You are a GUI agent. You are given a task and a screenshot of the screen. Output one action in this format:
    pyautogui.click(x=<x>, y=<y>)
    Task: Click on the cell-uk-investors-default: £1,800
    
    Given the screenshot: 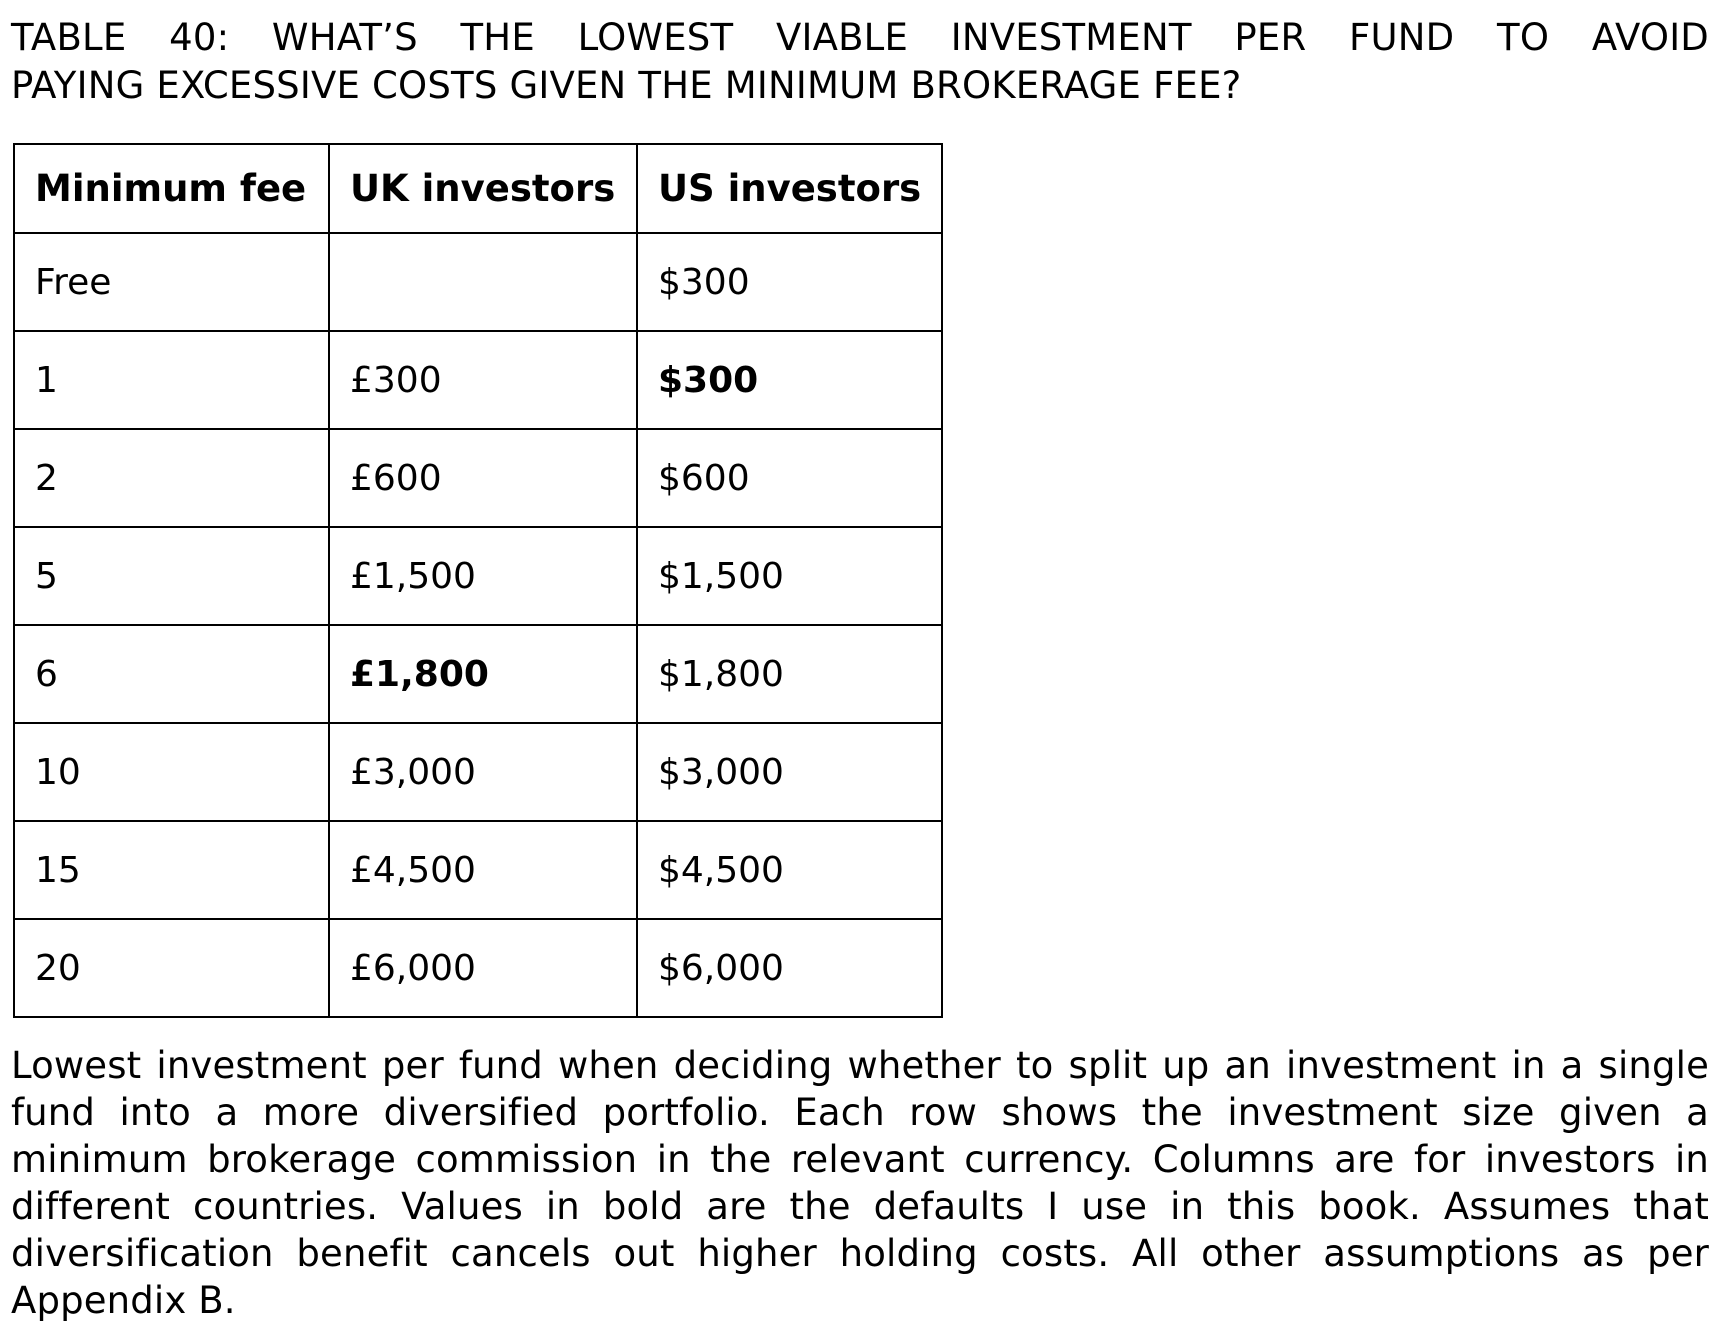 What is the action you would take?
    pyautogui.click(x=483, y=674)
    